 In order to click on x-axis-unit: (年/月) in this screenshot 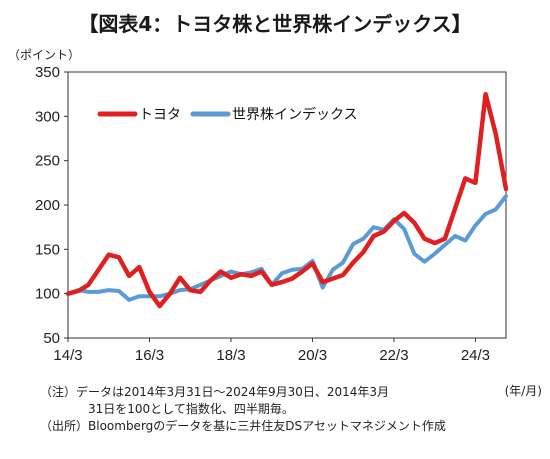, I will do `click(523, 391)`.